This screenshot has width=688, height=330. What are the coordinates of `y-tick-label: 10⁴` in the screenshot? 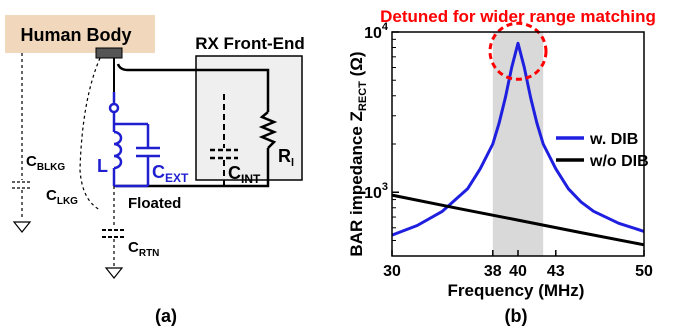 It's located at (376, 31).